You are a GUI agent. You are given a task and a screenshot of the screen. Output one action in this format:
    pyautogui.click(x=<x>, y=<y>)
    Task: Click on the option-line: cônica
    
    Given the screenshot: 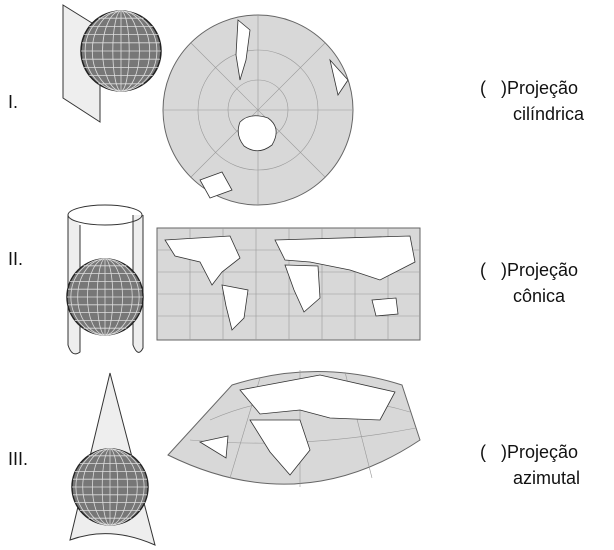 What is the action you would take?
    pyautogui.click(x=539, y=296)
    